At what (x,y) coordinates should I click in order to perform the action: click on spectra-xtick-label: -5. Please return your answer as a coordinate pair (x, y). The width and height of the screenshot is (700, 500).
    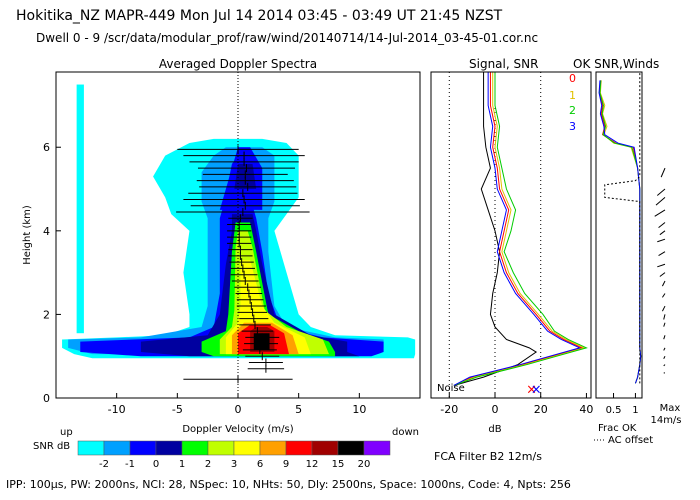
    Looking at the image, I should click on (177, 409).